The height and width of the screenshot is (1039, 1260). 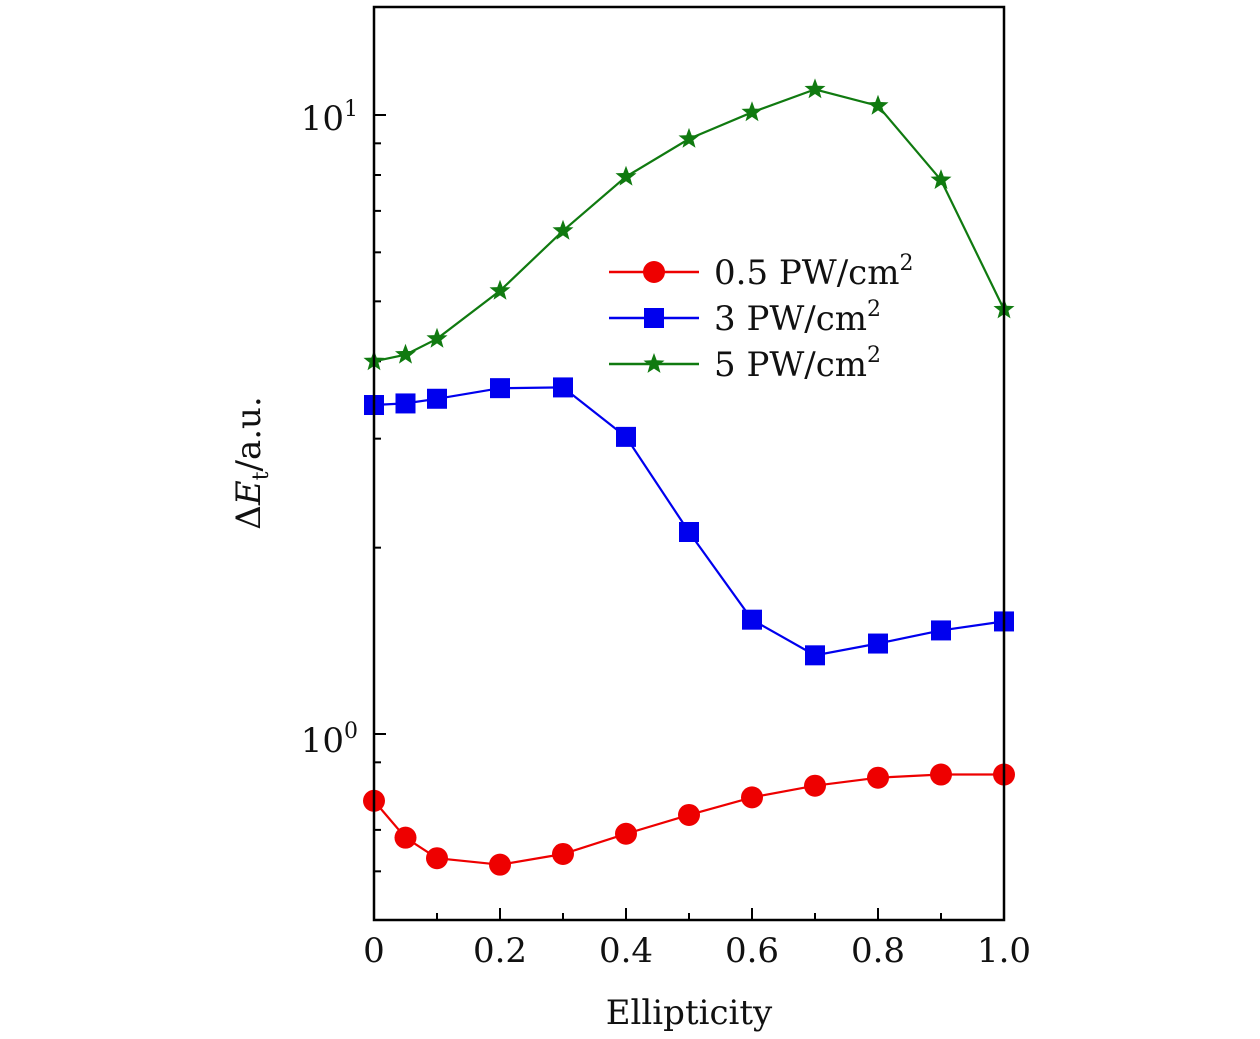 I want to click on y-tick-exponent: 1, so click(x=351, y=109).